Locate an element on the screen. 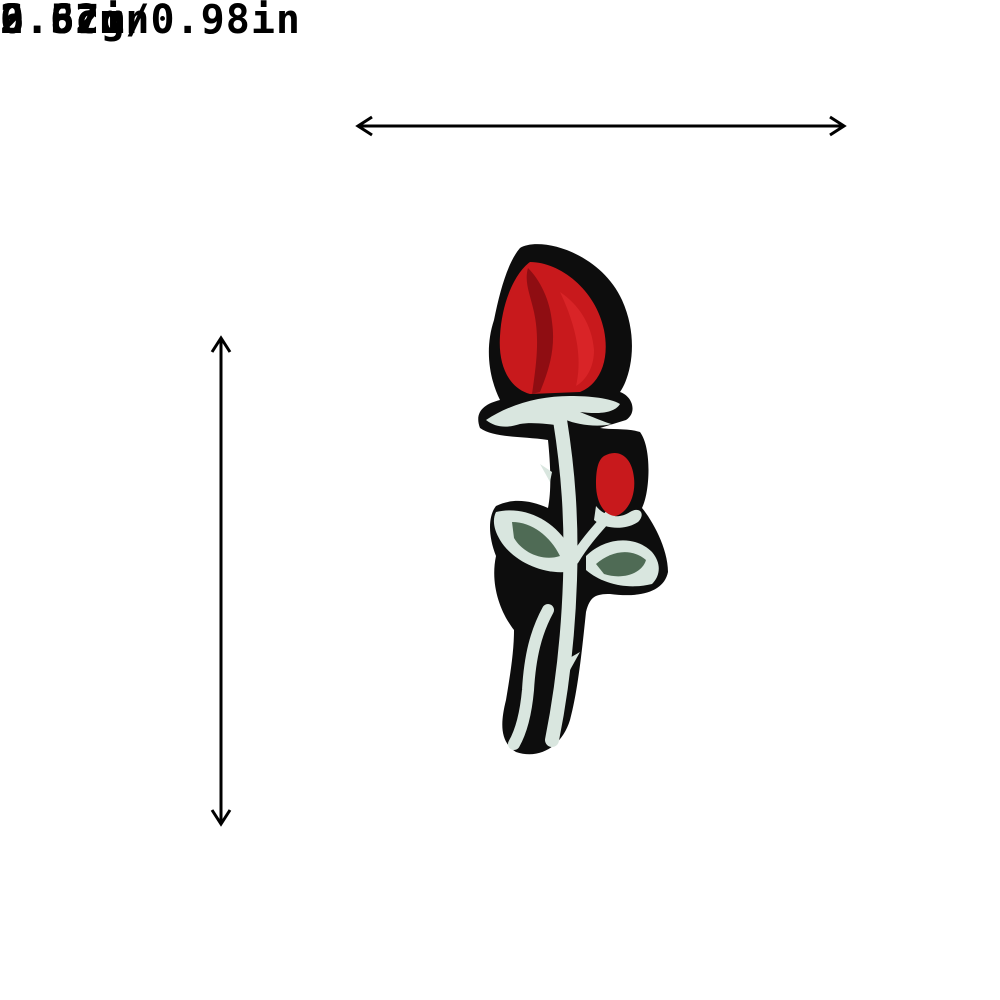  rose-bud-fold is located at coordinates (540, 331).